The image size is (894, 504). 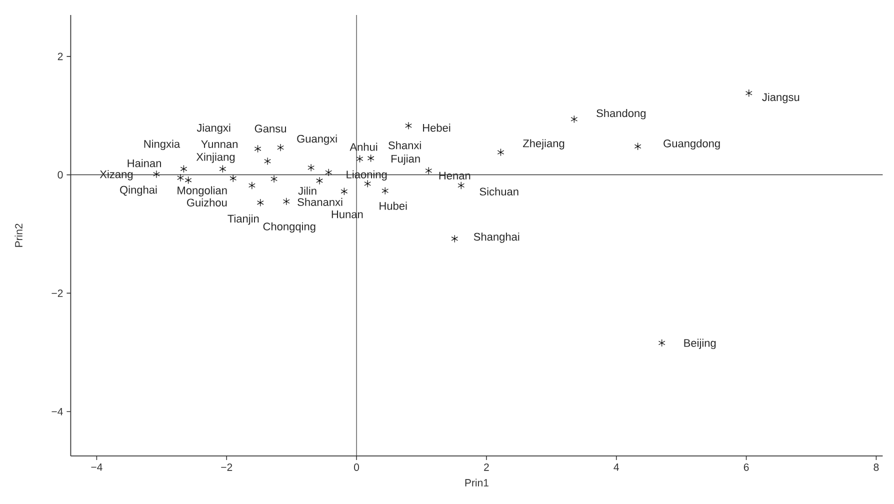 What do you see at coordinates (219, 144) in the screenshot?
I see `annotation: Yunnan` at bounding box center [219, 144].